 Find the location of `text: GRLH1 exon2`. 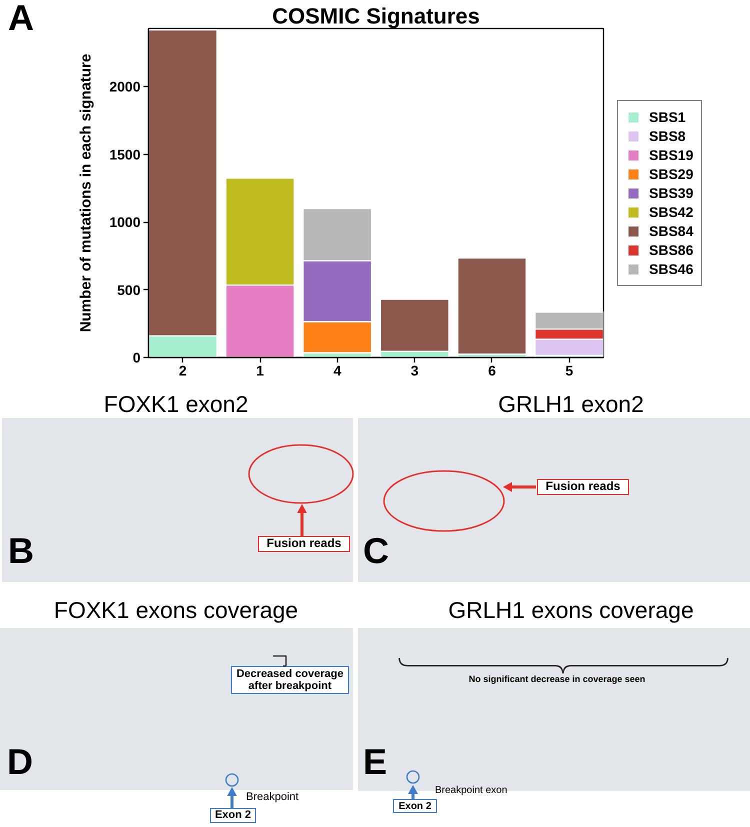

text: GRLH1 exon2 is located at coordinates (571, 404).